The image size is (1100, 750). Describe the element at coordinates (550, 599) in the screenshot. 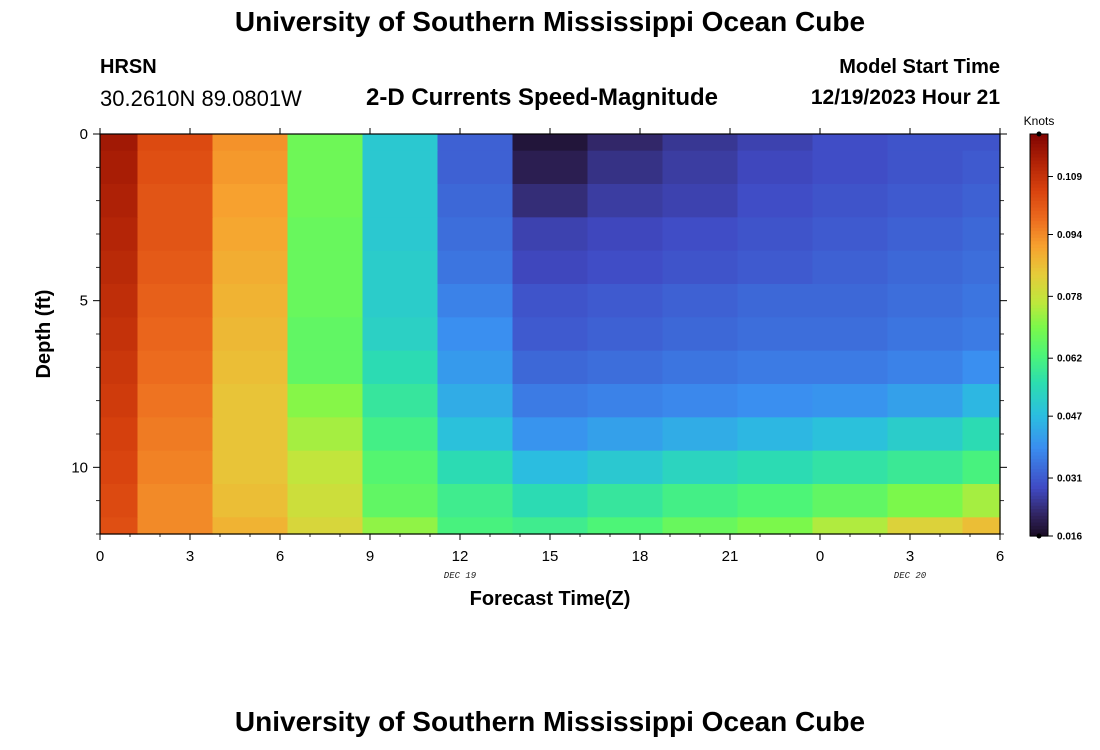

I see `x-axis-label: Forecast Time(Z)` at that location.